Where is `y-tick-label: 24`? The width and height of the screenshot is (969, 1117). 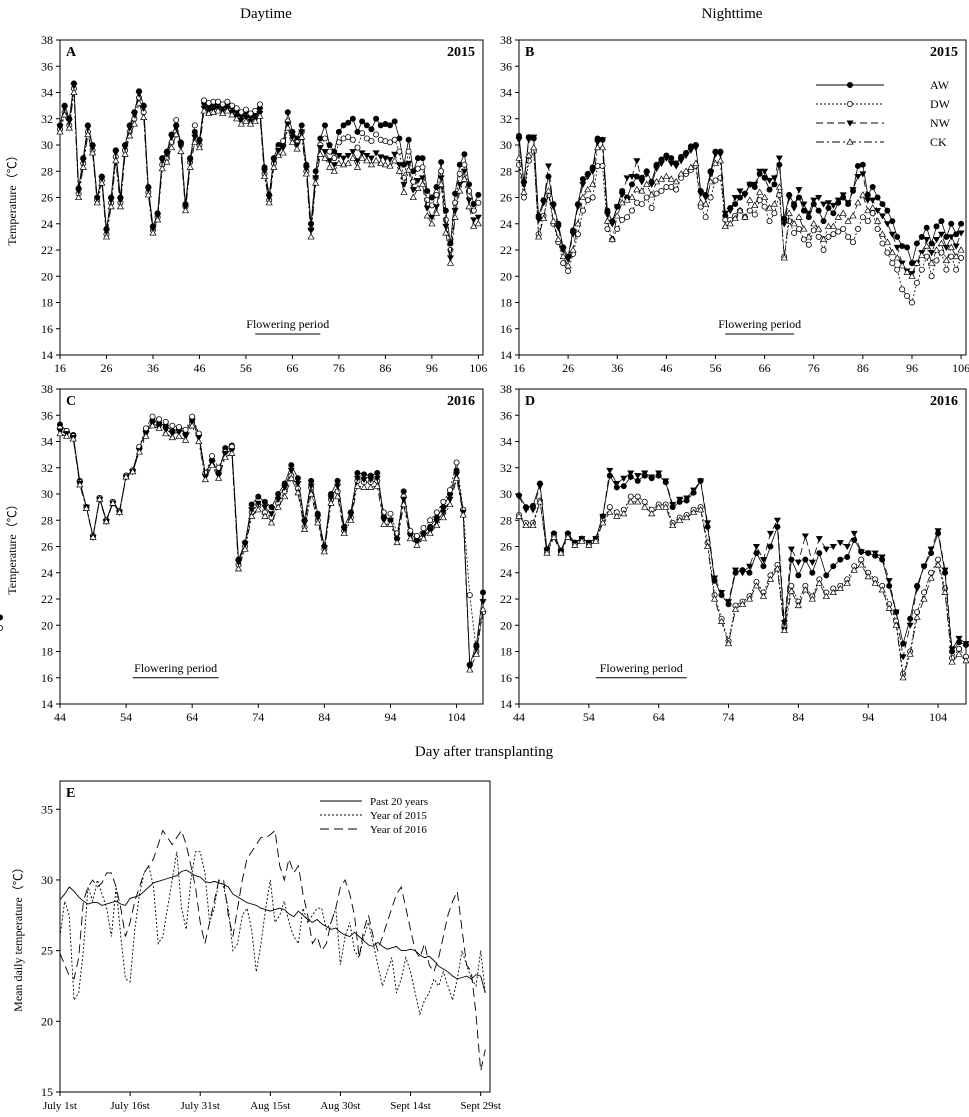 y-tick-label: 24 is located at coordinates (47, 224).